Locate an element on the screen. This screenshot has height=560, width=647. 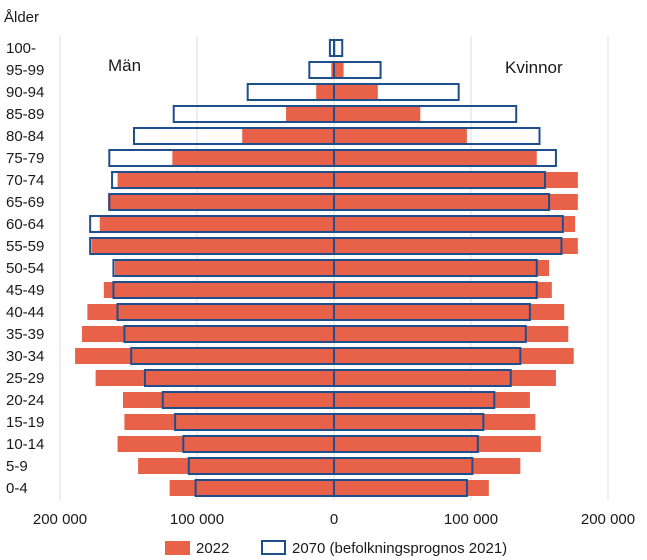
legend-swatch-2022 is located at coordinates (177, 548).